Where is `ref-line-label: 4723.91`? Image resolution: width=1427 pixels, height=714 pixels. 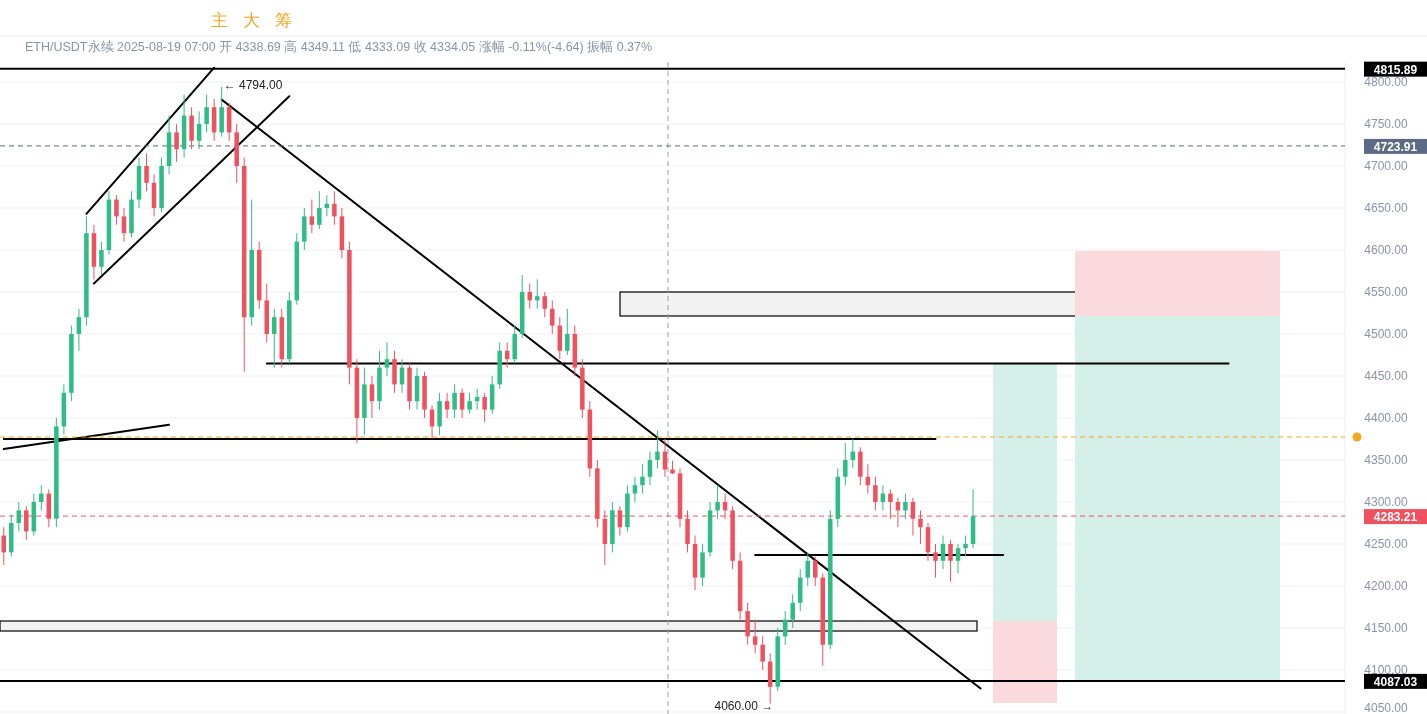
ref-line-label: 4723.91 is located at coordinates (1395, 146).